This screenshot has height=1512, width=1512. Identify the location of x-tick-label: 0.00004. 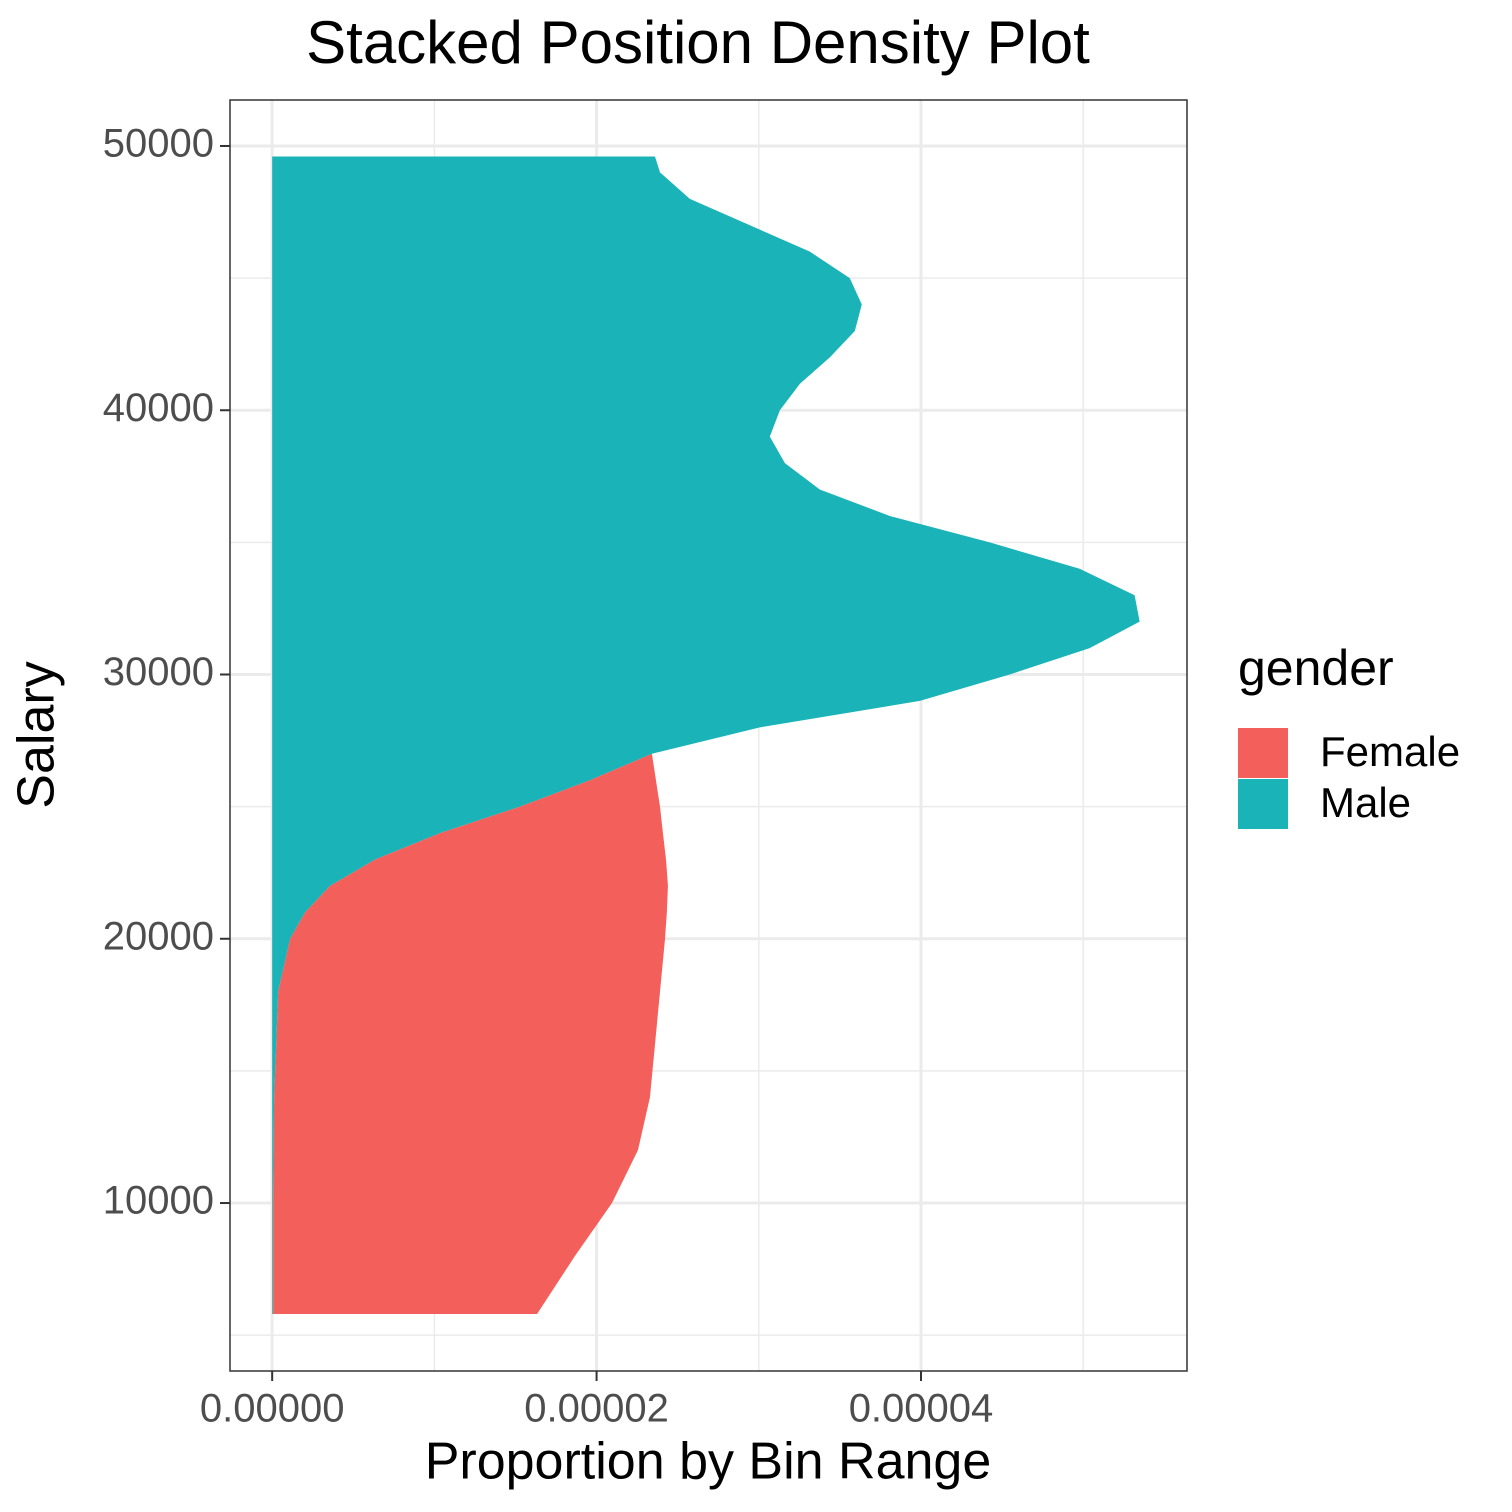
(921, 1409).